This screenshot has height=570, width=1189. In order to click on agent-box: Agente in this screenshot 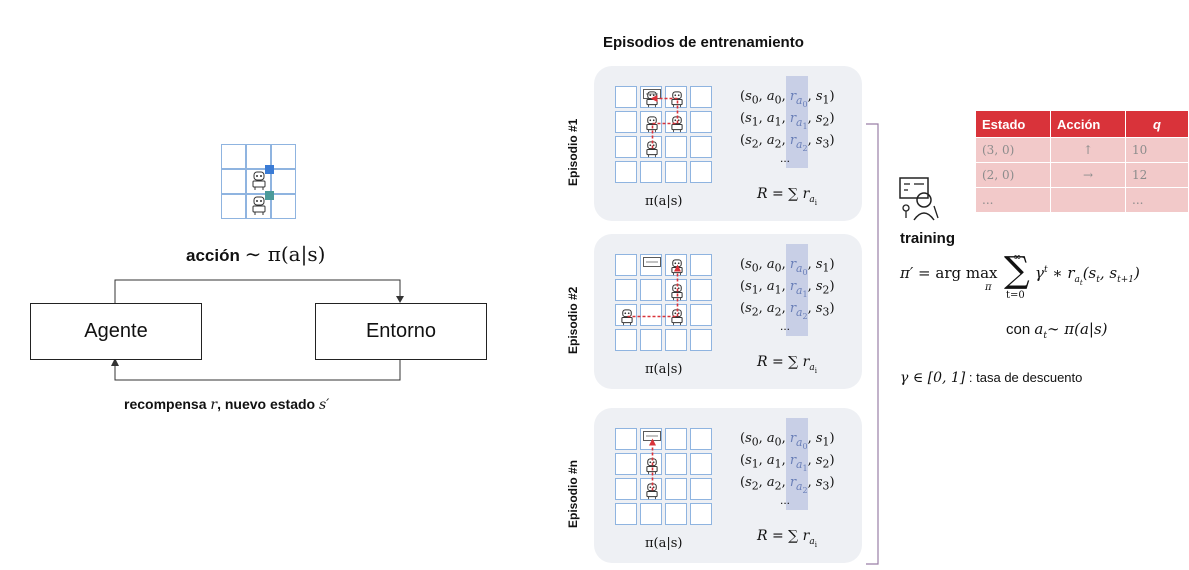, I will do `click(116, 331)`.